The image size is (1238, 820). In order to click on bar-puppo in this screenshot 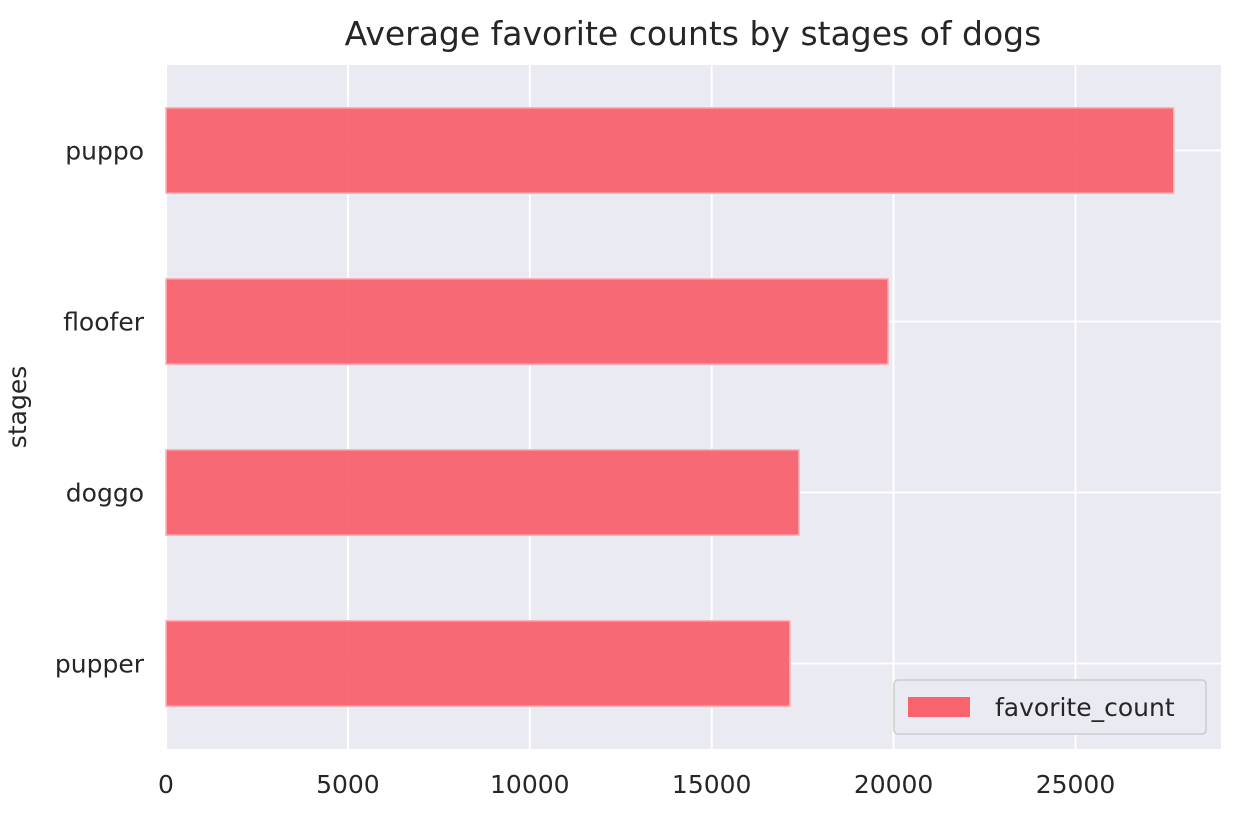, I will do `click(670, 150)`.